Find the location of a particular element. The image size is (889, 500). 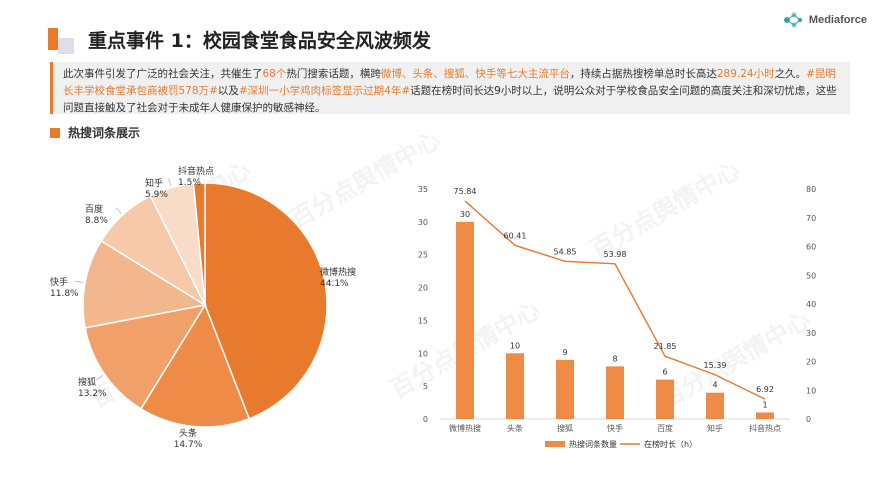

intro-highlight: #昆明长丰学校食堂承包商被罚578万# is located at coordinates (449, 82).